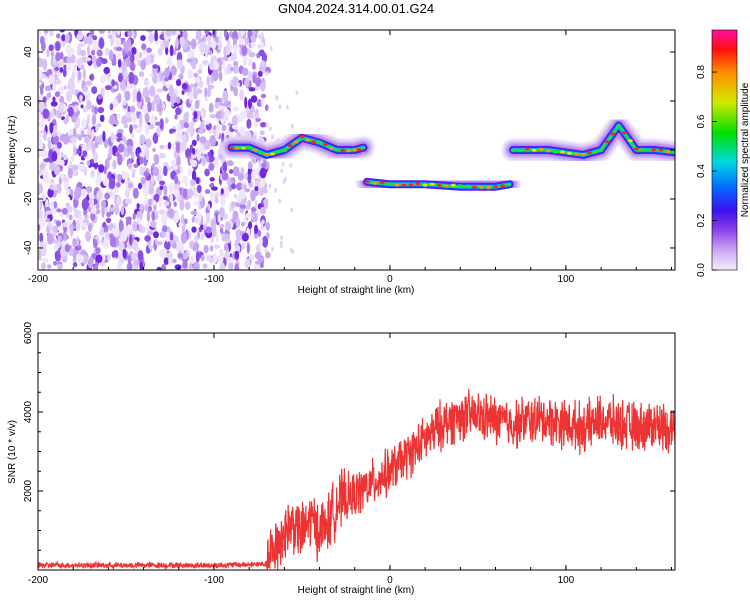  Describe the element at coordinates (214, 580) in the screenshot. I see `snr-x-tick-label: -100` at that location.